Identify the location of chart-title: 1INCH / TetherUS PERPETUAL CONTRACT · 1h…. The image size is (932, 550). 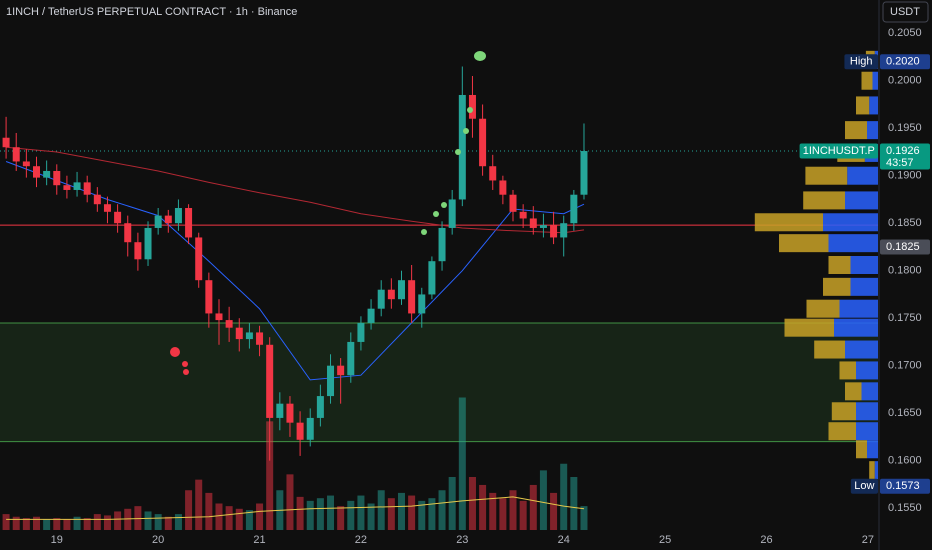
(151, 12).